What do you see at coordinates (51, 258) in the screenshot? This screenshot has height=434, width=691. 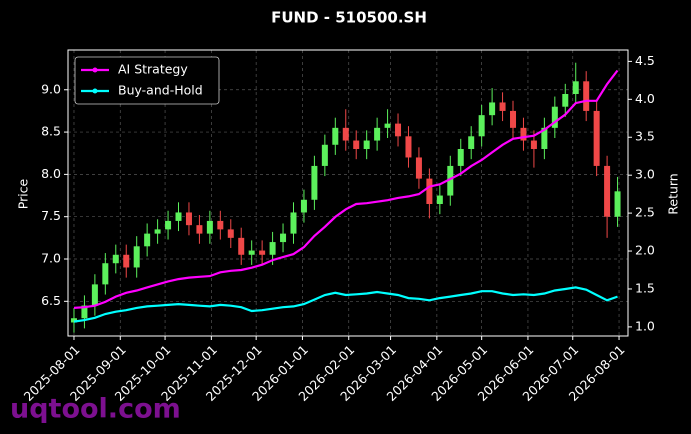 I see `y-tick-label: 7.0` at bounding box center [51, 258].